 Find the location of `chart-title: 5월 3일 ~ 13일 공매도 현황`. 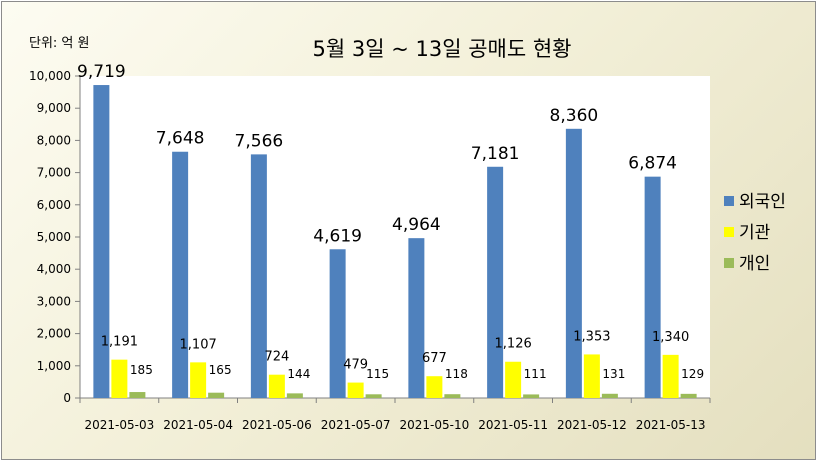

chart-title: 5월 3일 ~ 13일 공매도 현황 is located at coordinates (442, 49).